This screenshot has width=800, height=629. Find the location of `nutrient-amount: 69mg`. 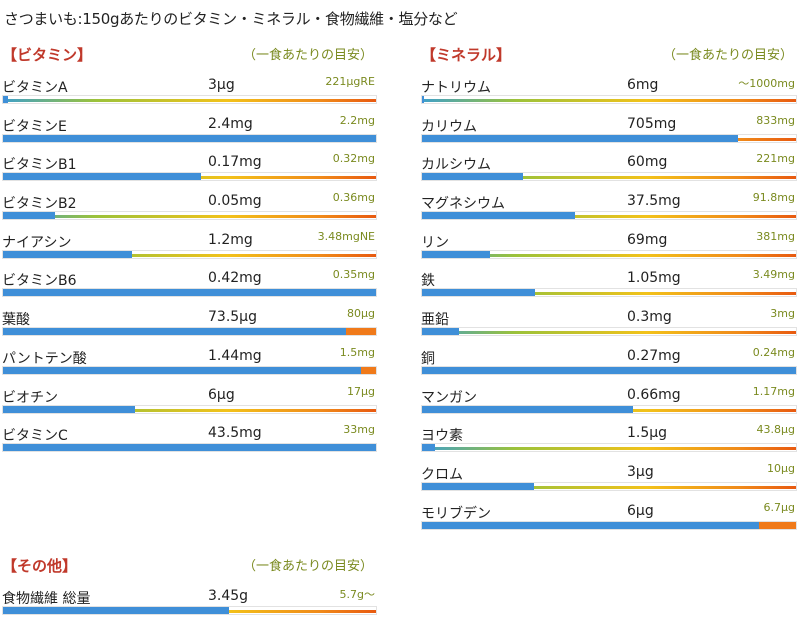

nutrient-amount: 69mg is located at coordinates (647, 239).